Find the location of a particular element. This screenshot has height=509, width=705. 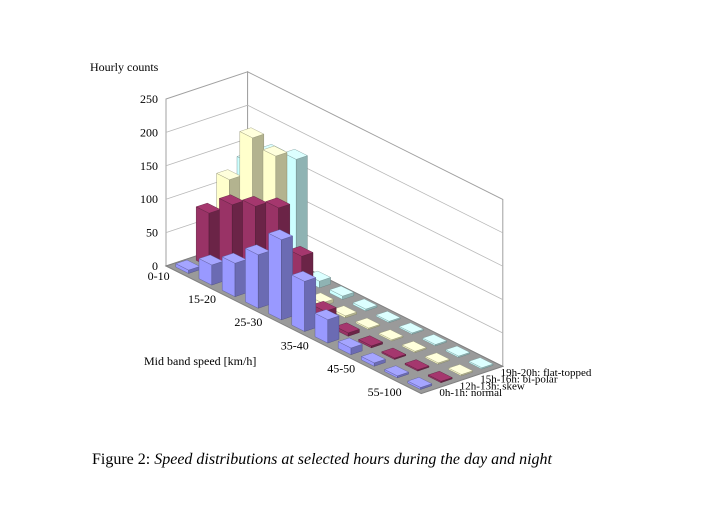

x-tick-label: 45-50 is located at coordinates (341, 369).